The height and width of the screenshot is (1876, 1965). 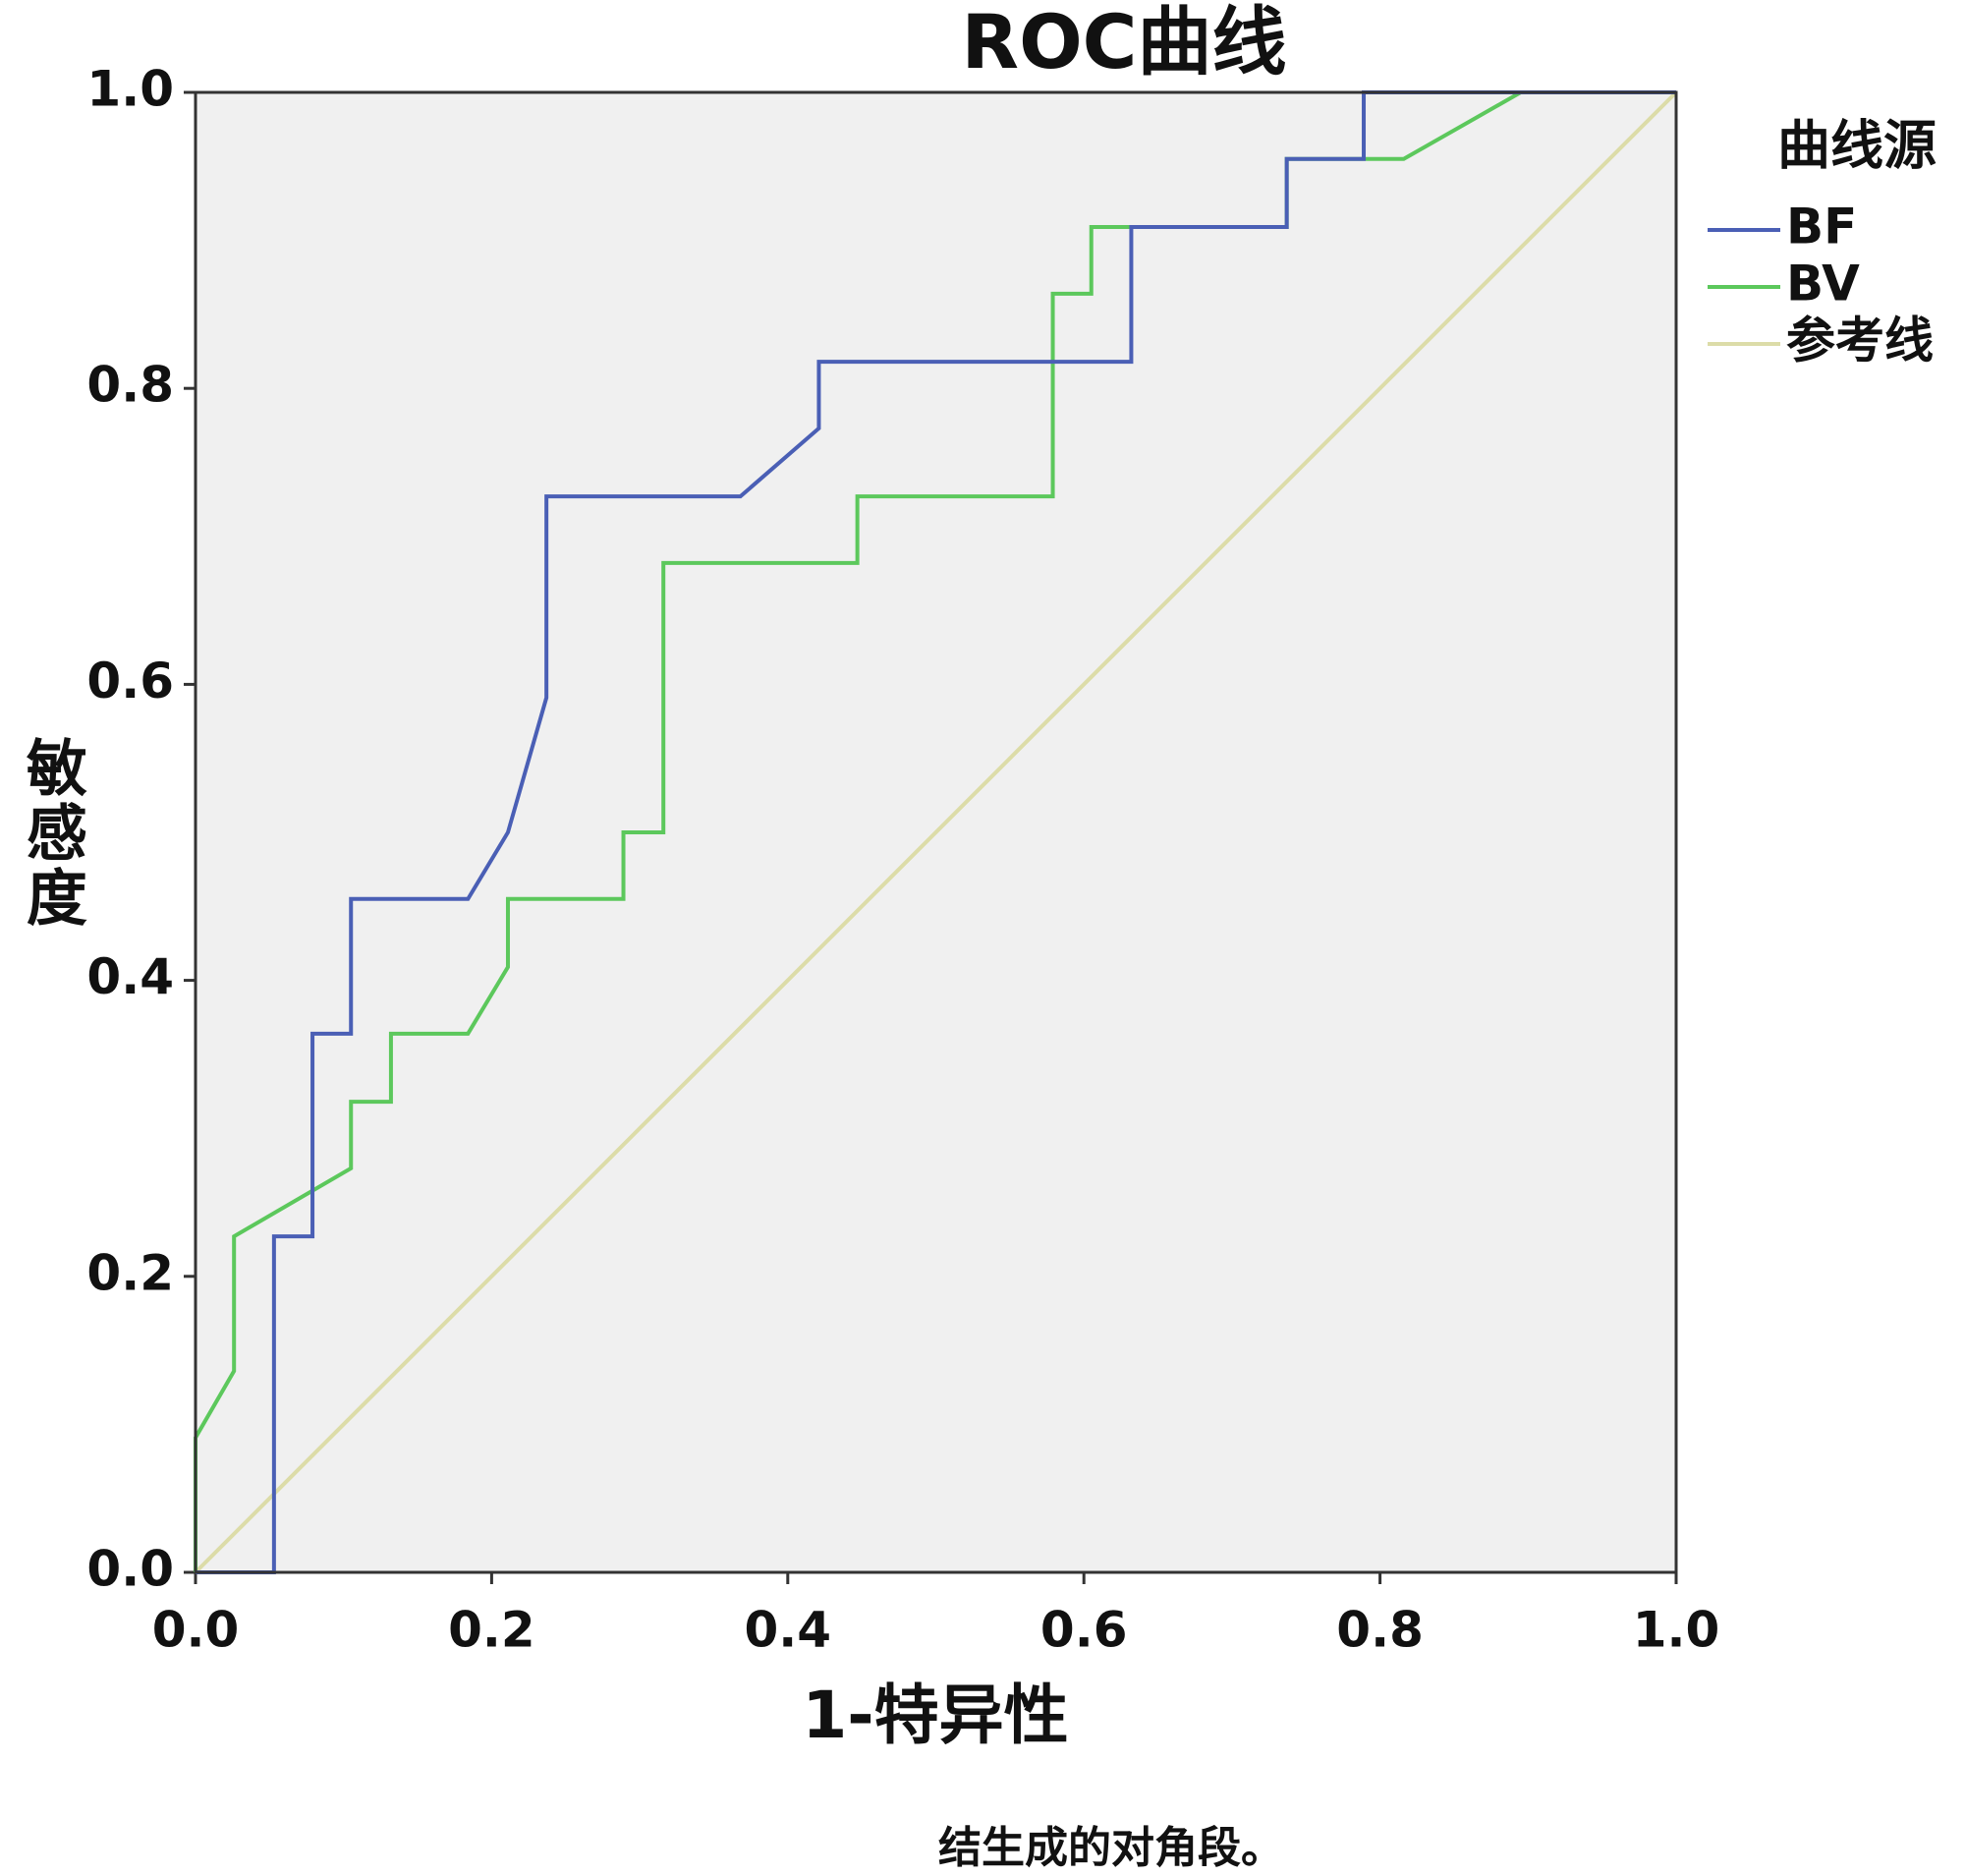 I want to click on y-tick-label: 0.2, so click(x=130, y=1272).